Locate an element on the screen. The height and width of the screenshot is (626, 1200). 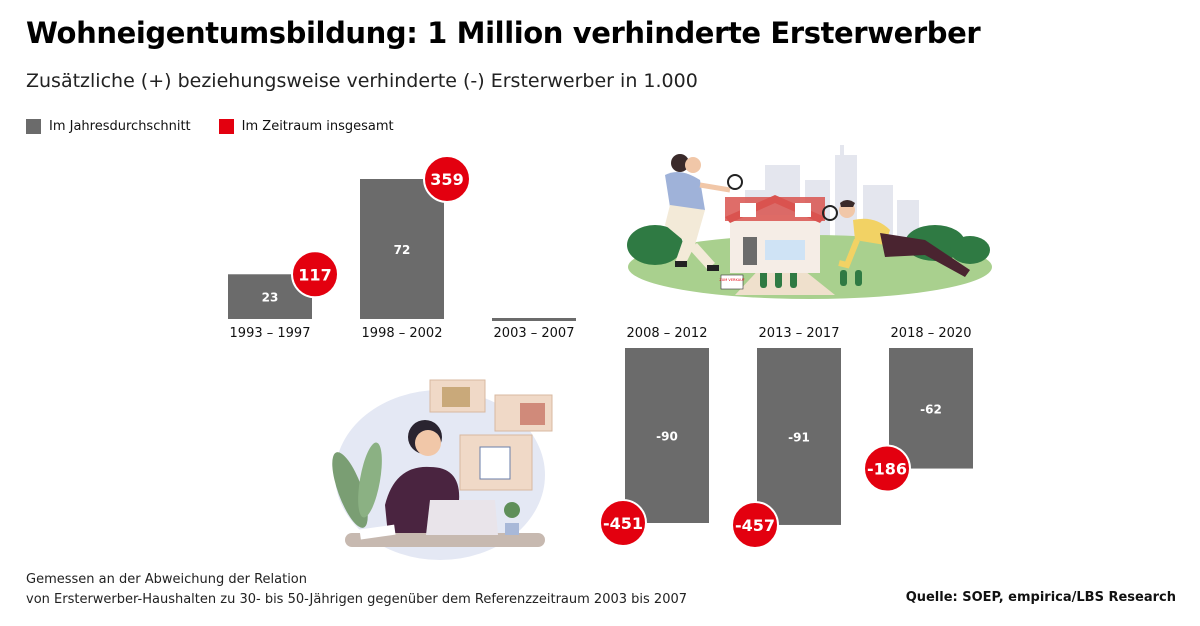
total-value-label: -457 is located at coordinates (755, 525).